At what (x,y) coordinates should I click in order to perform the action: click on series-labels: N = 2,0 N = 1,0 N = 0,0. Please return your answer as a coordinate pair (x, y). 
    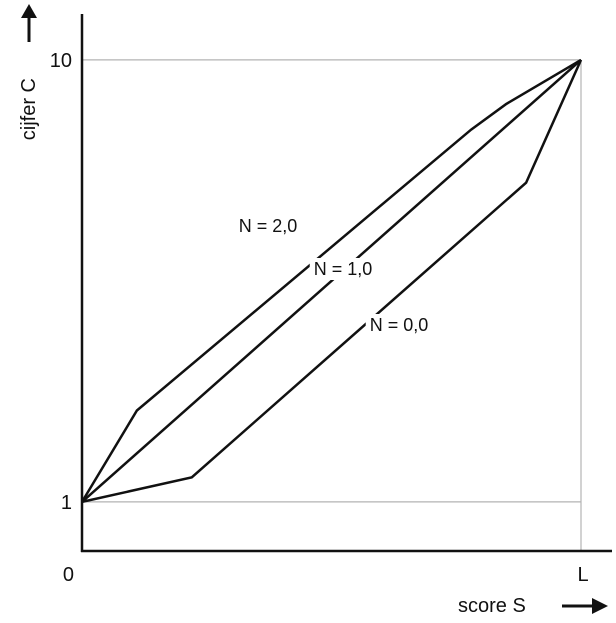
    Looking at the image, I should click on (333, 275).